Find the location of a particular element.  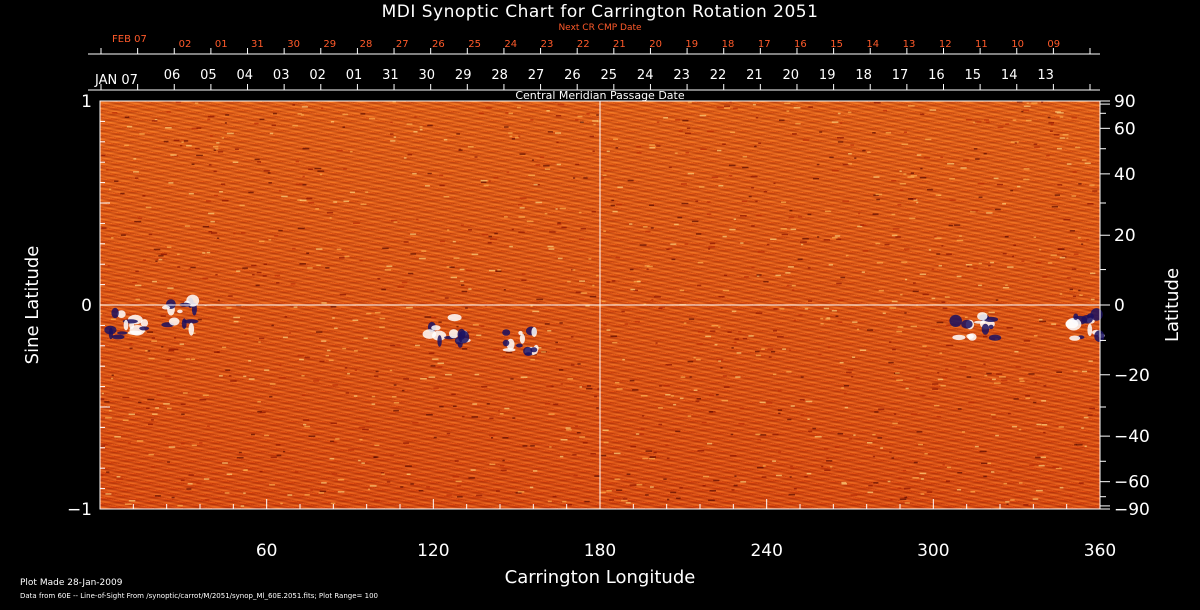

cmp-date-label: 01 is located at coordinates (354, 75).